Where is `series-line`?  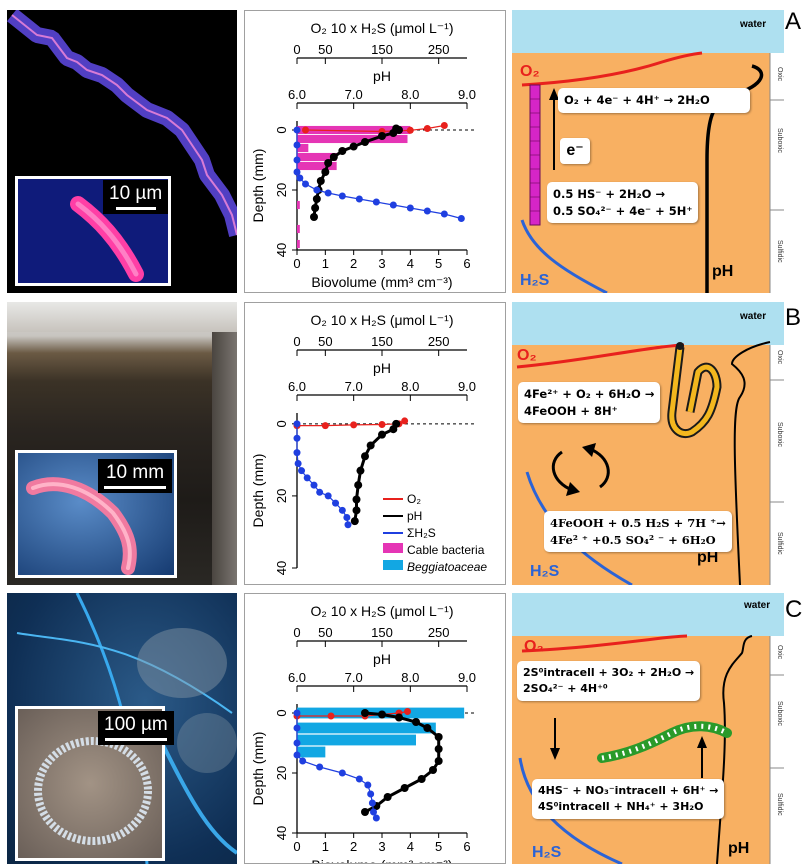
series-line is located at coordinates (379, 175).